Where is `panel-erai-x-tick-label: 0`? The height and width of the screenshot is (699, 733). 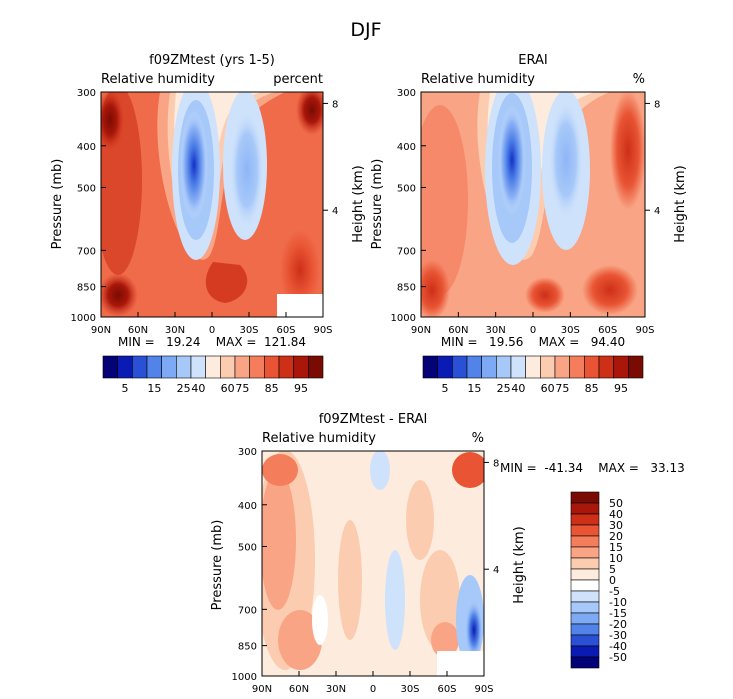 panel-erai-x-tick-label: 0 is located at coordinates (533, 330).